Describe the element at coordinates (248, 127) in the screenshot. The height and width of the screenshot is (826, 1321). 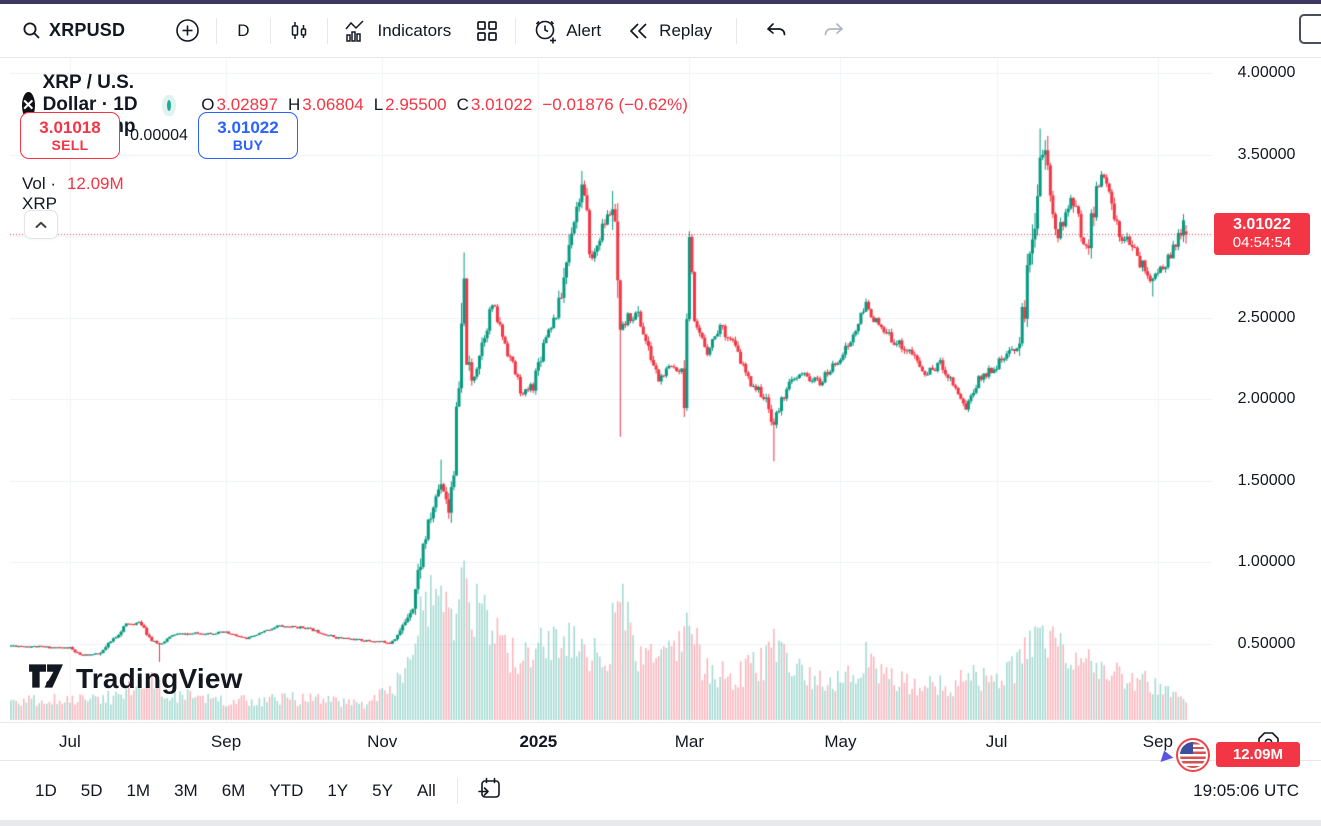
I see `buy-price: 3.01022` at that location.